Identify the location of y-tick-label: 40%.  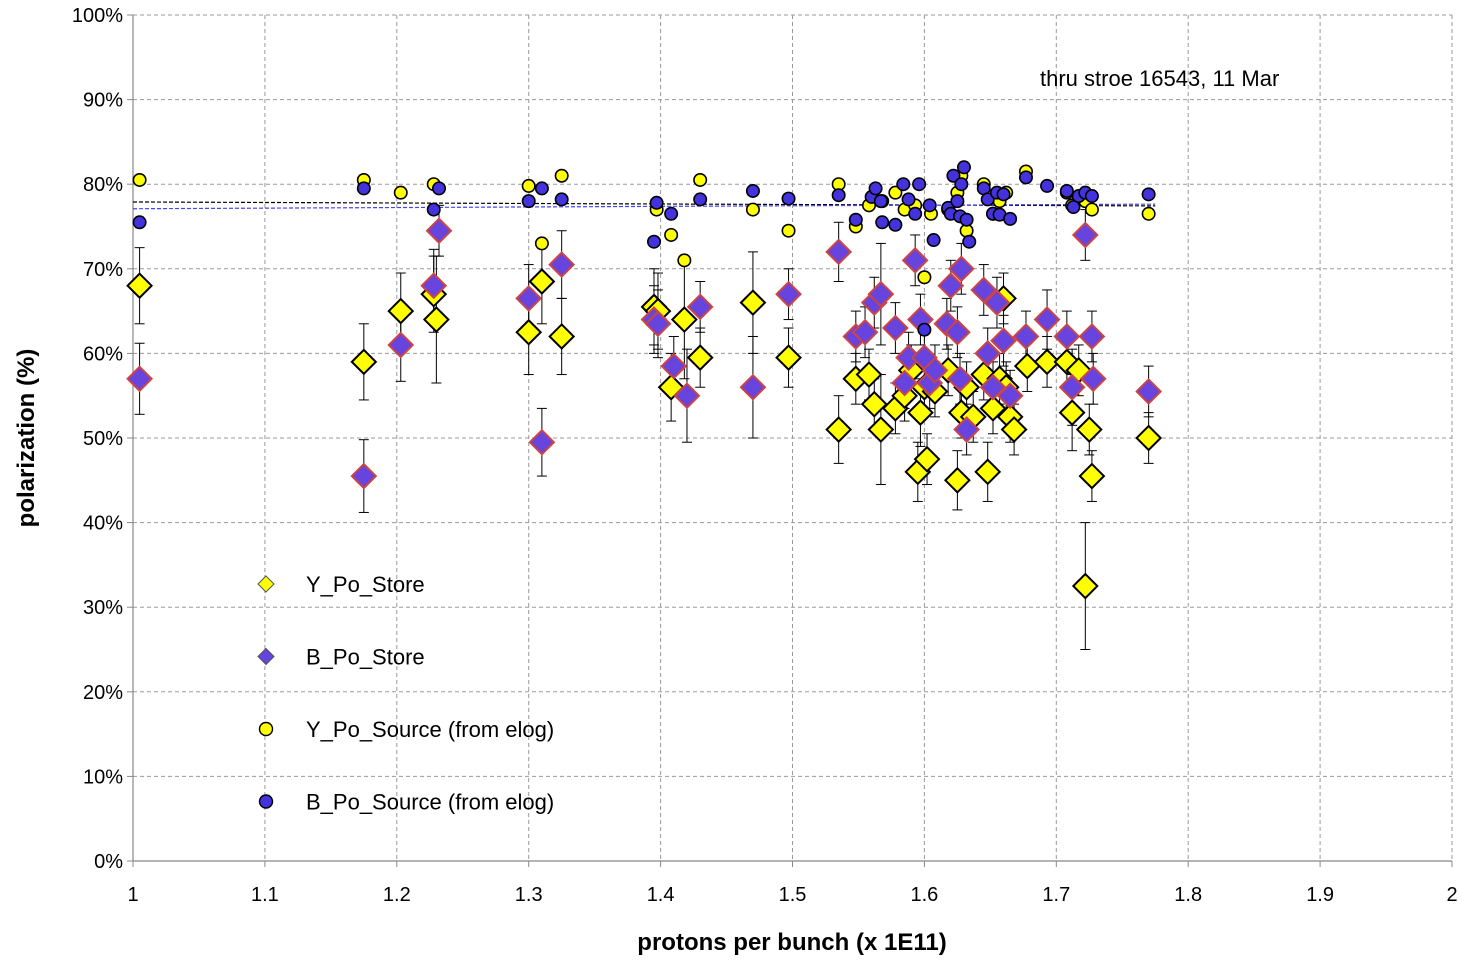
(103, 524).